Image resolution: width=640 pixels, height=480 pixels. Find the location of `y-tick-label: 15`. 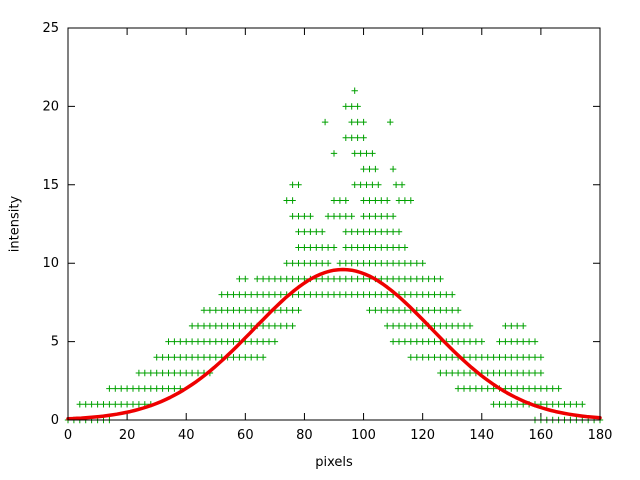

y-tick-label: 15 is located at coordinates (50, 185).